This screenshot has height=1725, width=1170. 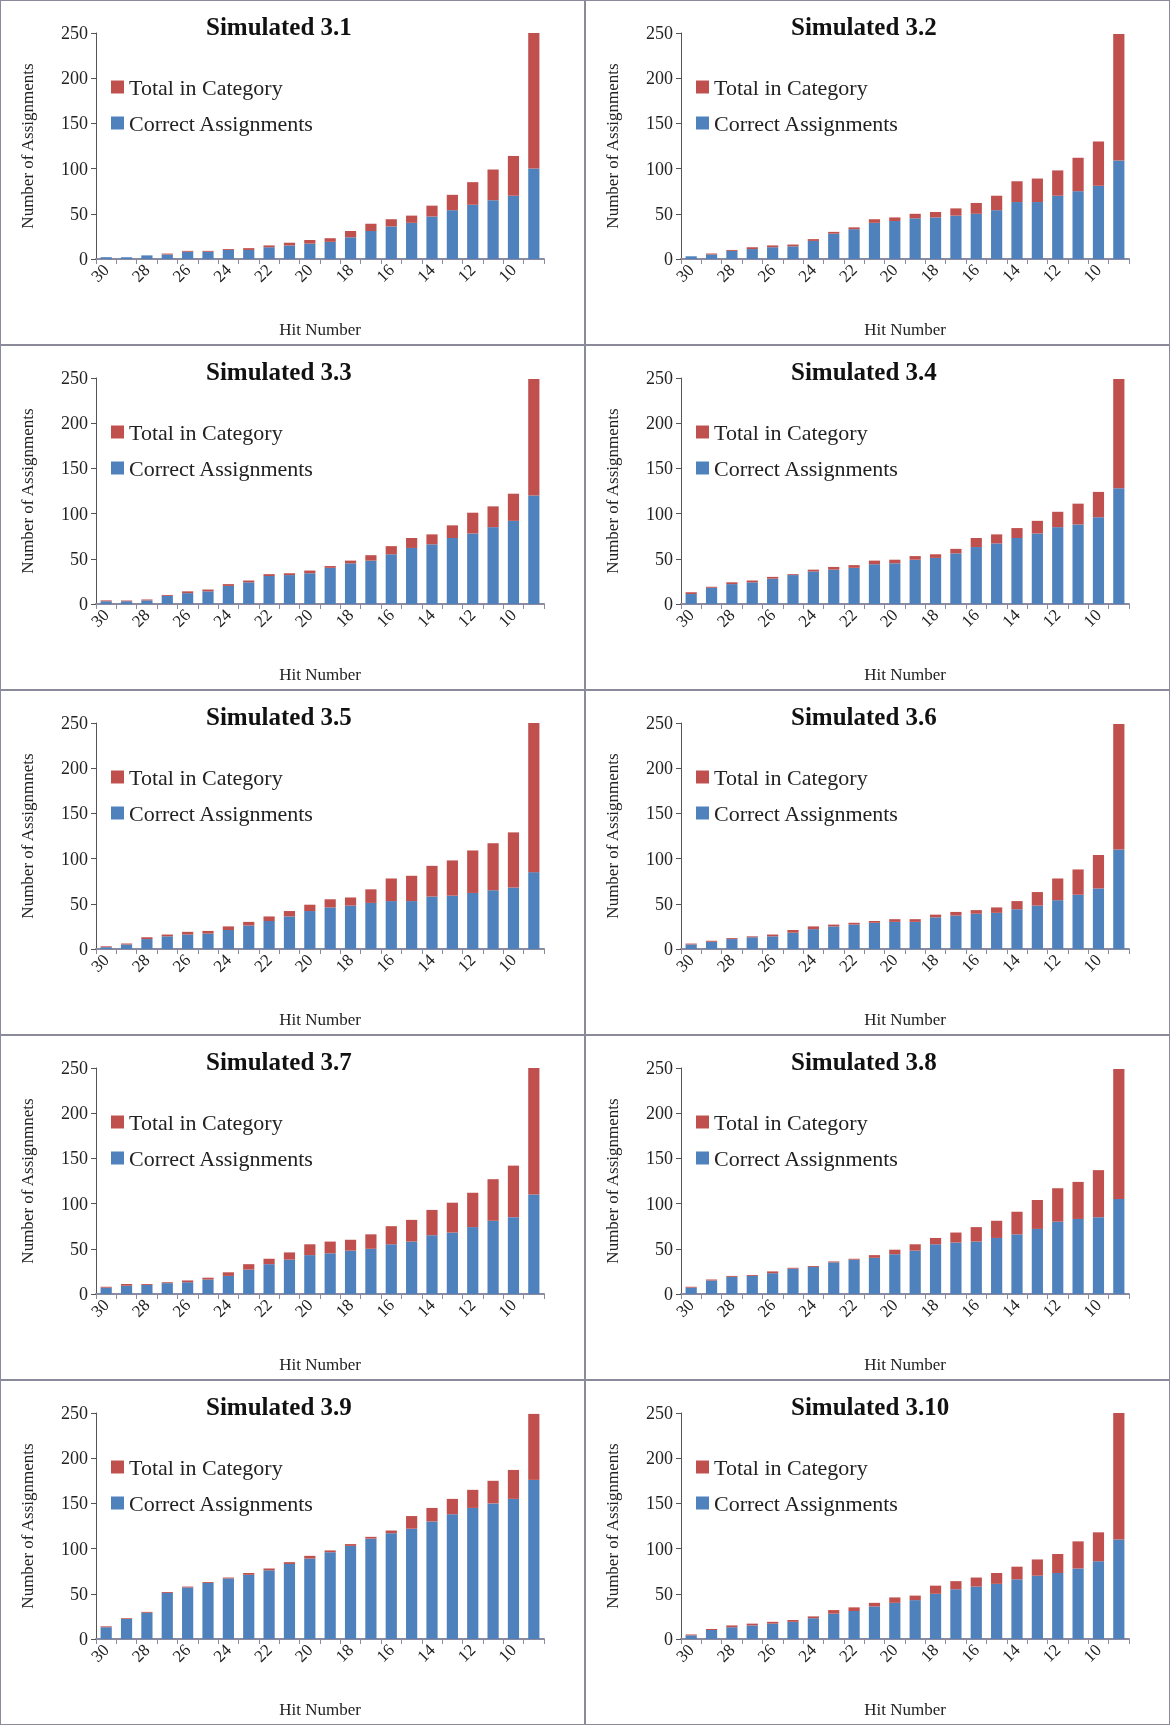 I want to click on x-tick-label: 14, so click(x=1011, y=962).